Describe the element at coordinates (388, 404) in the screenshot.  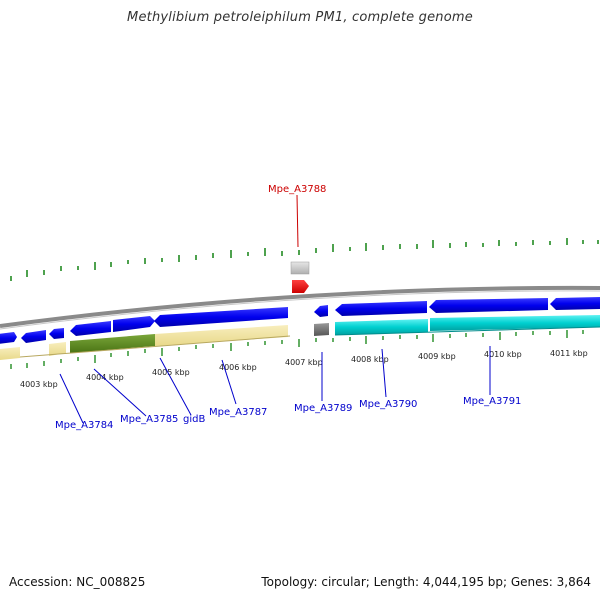
I see `gene-label: Mpe_A3790` at that location.